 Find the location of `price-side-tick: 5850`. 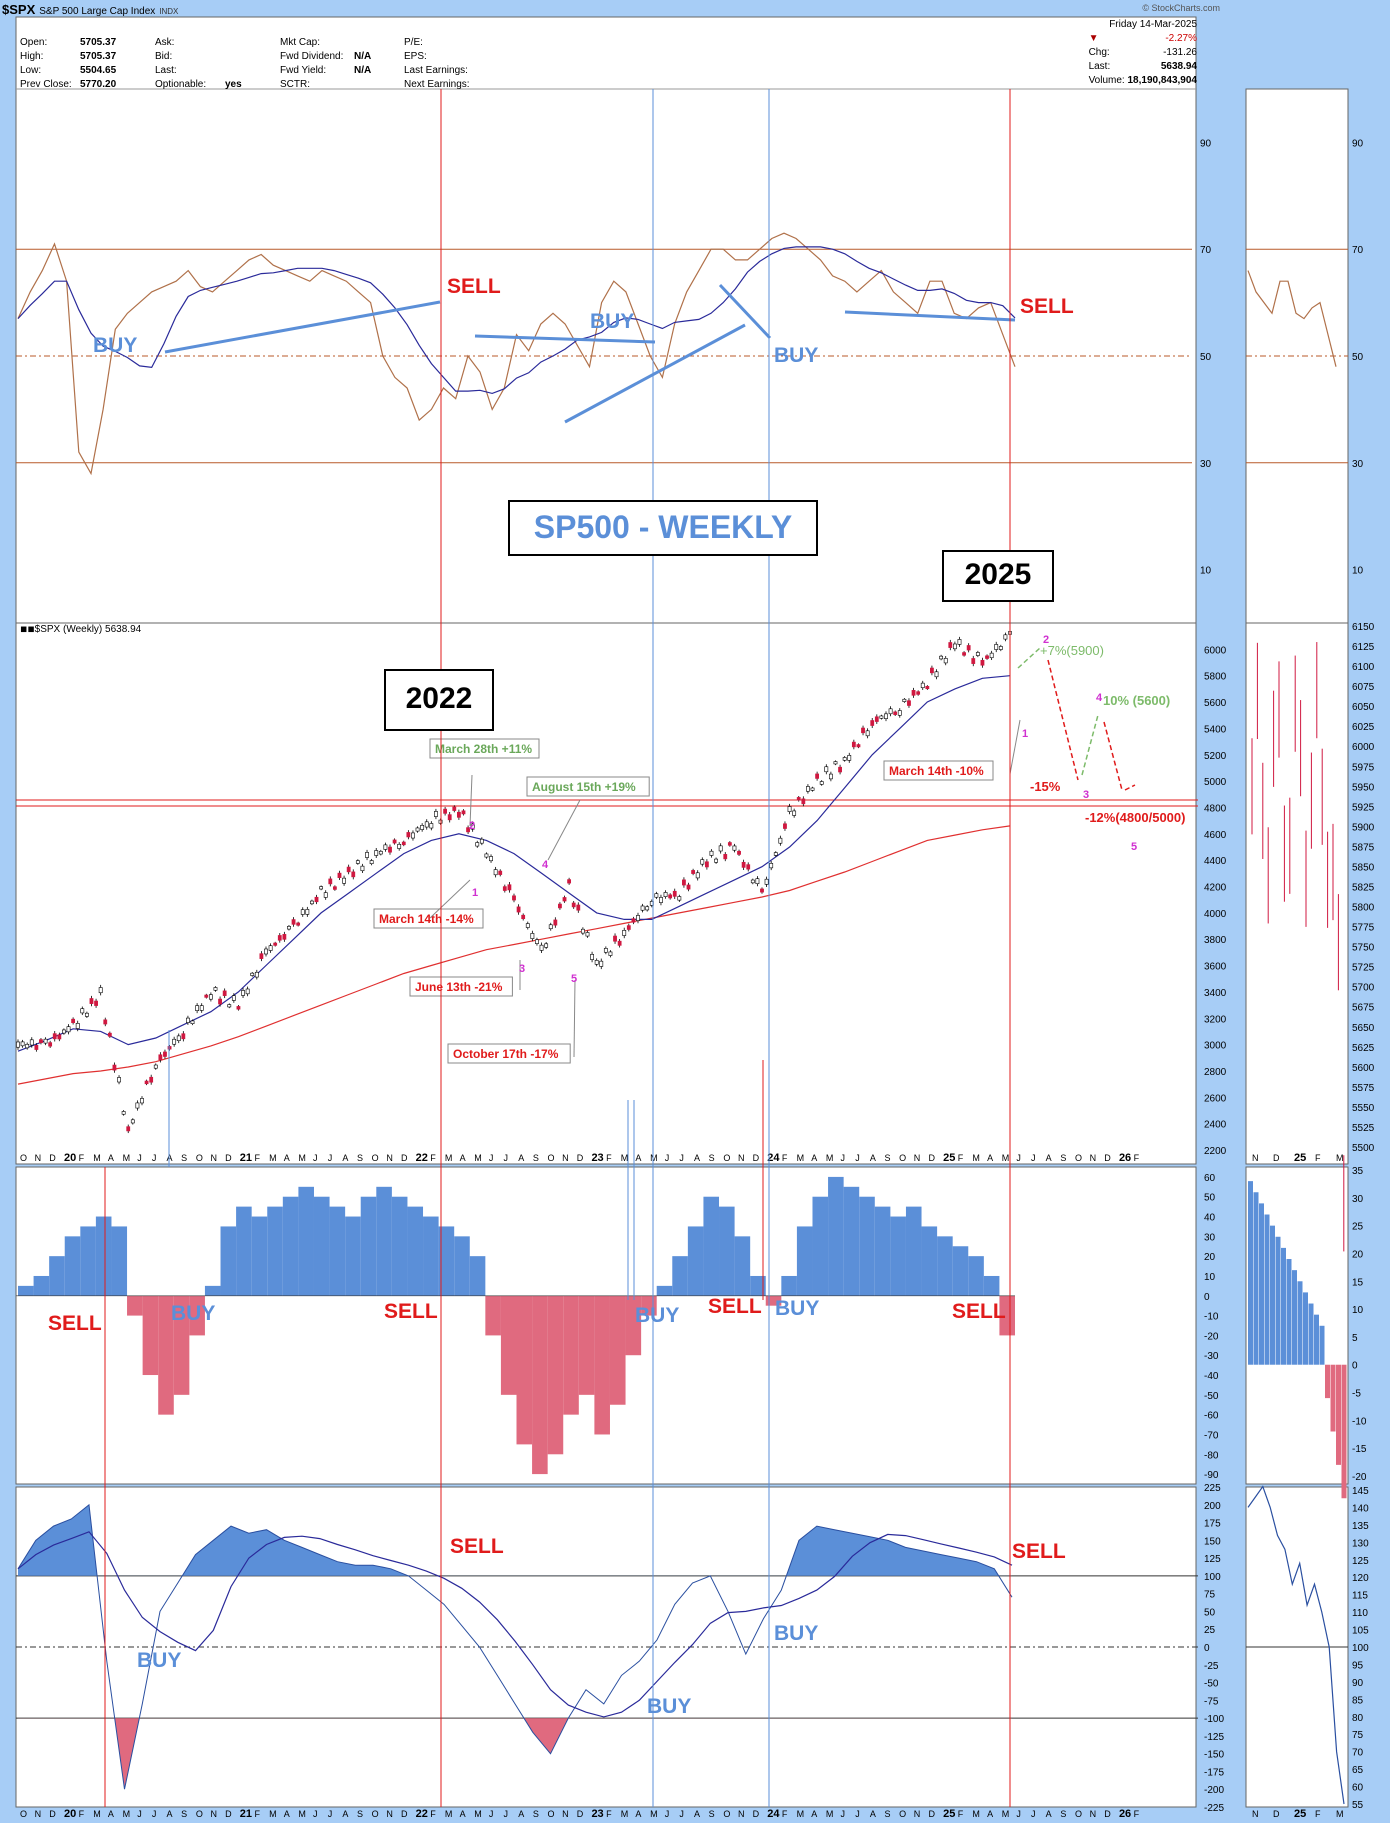

price-side-tick: 5850 is located at coordinates (1363, 867).